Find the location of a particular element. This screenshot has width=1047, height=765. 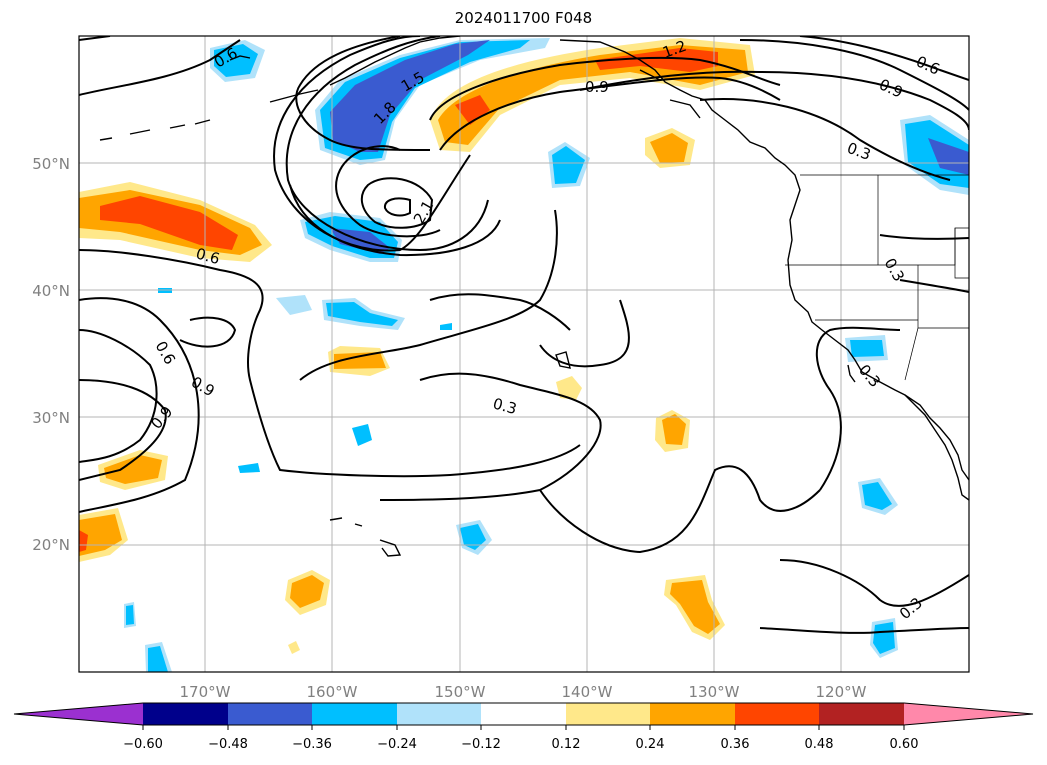

state-borders is located at coordinates (877, 277).